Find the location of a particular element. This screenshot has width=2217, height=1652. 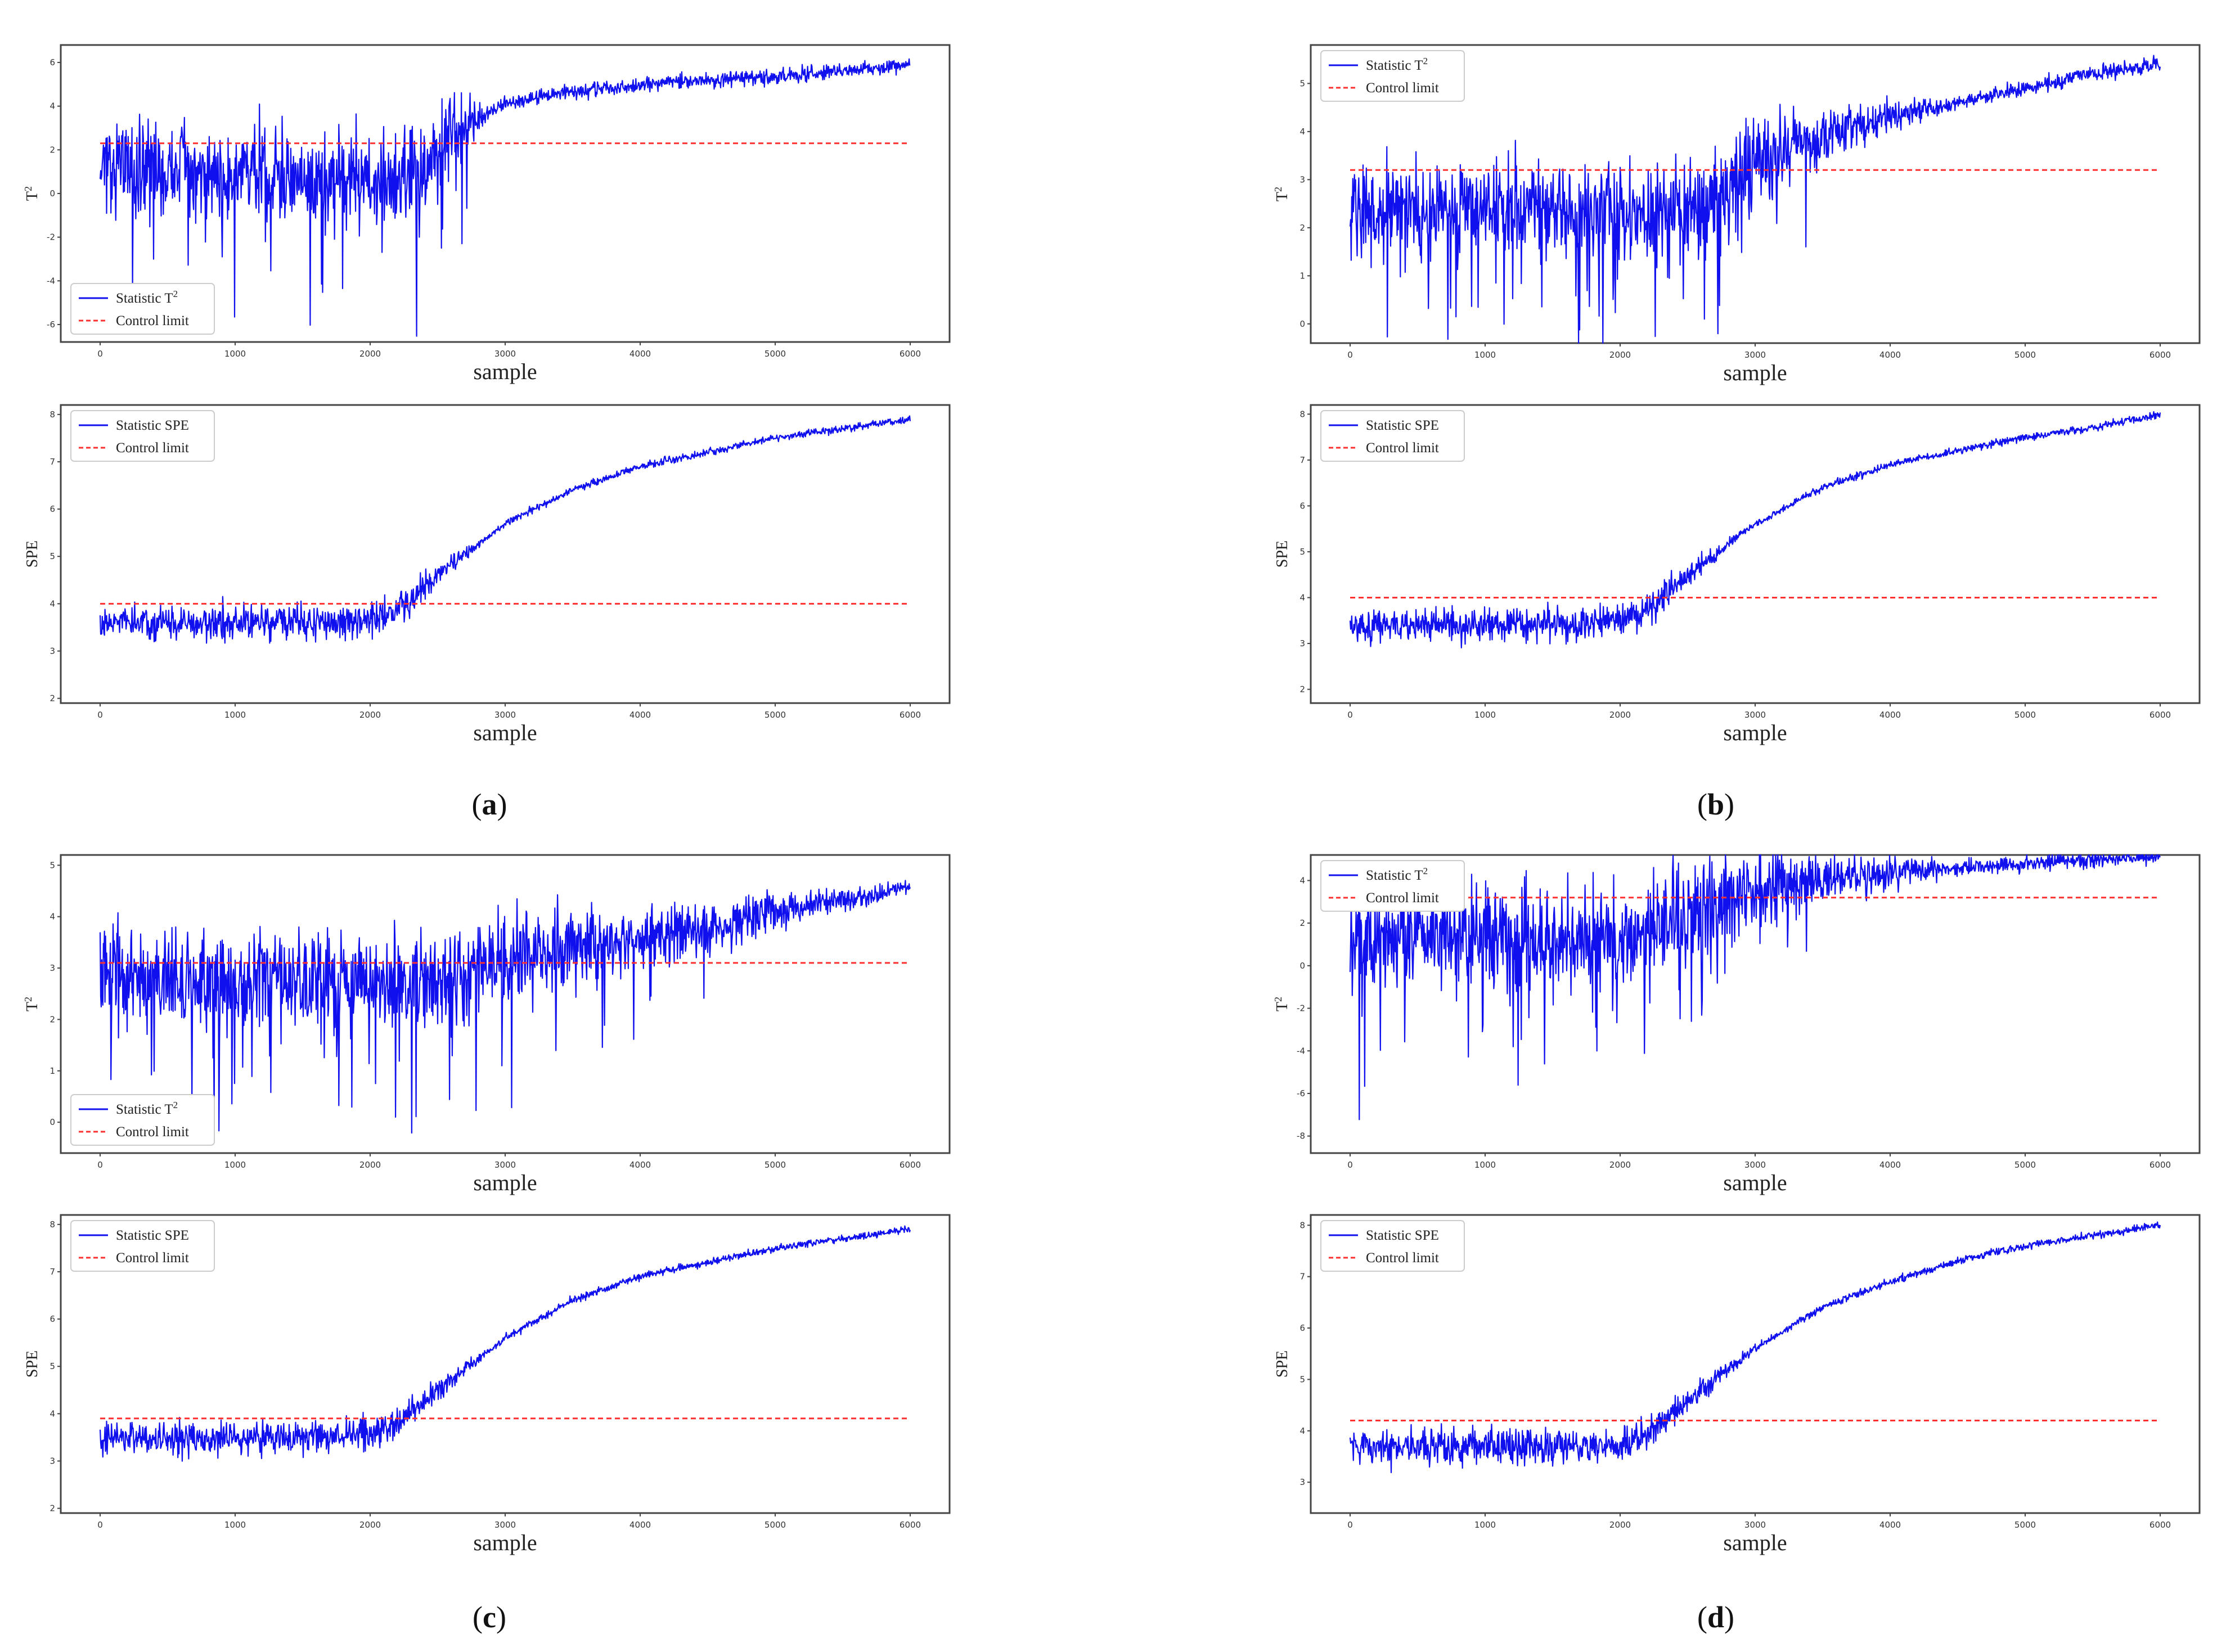

caption-letter: b is located at coordinates (1716, 804).